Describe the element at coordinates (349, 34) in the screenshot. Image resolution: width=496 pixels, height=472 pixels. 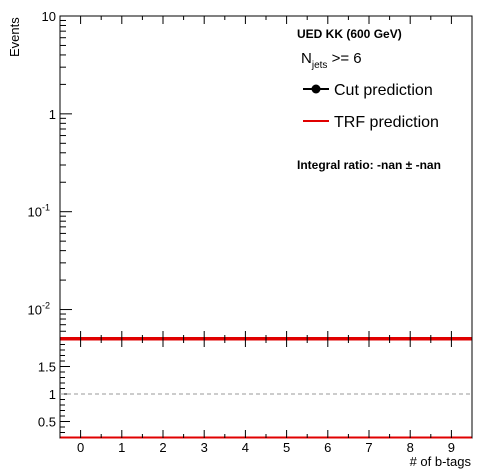
I see `sample-label: UED KK (600 GeV)` at that location.